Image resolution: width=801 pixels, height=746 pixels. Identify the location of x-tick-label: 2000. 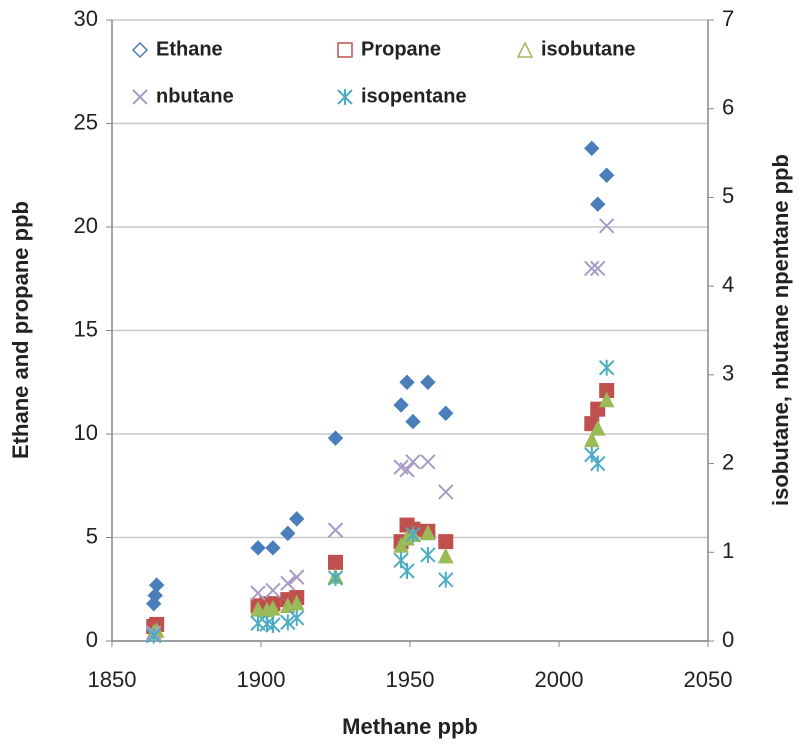
(559, 679).